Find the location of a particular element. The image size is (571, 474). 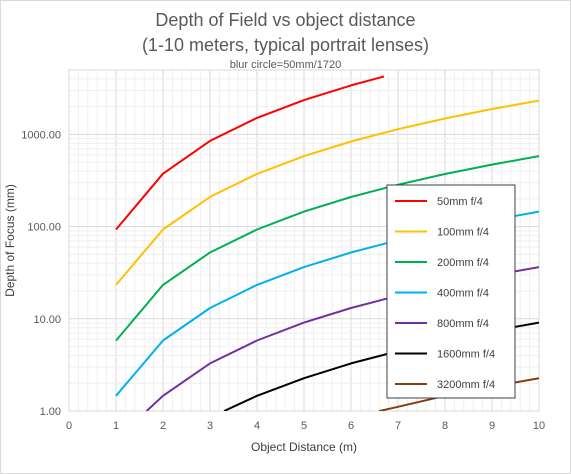

legend-label: 200mm f/4 is located at coordinates (463, 263).